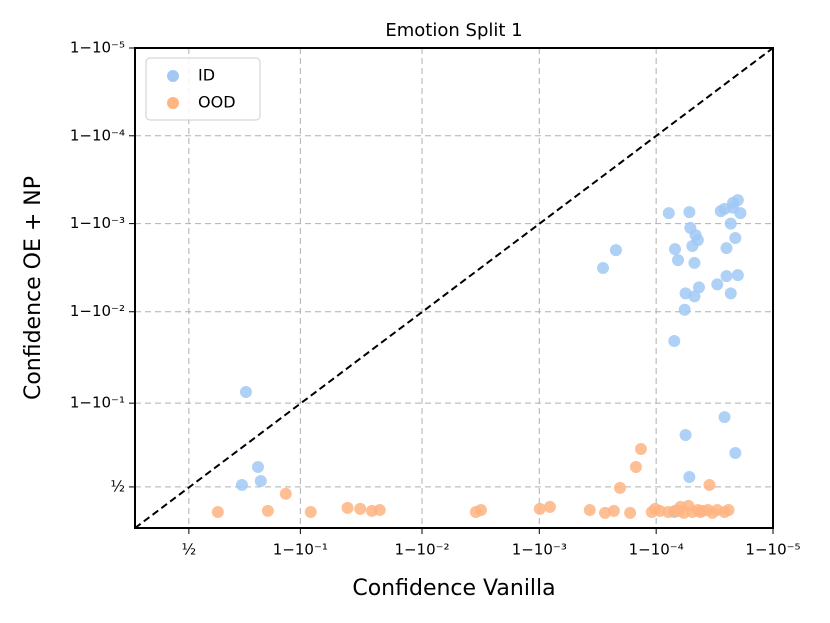  Describe the element at coordinates (539, 550) in the screenshot. I see `x-tick-label: 1−10⁻³` at that location.